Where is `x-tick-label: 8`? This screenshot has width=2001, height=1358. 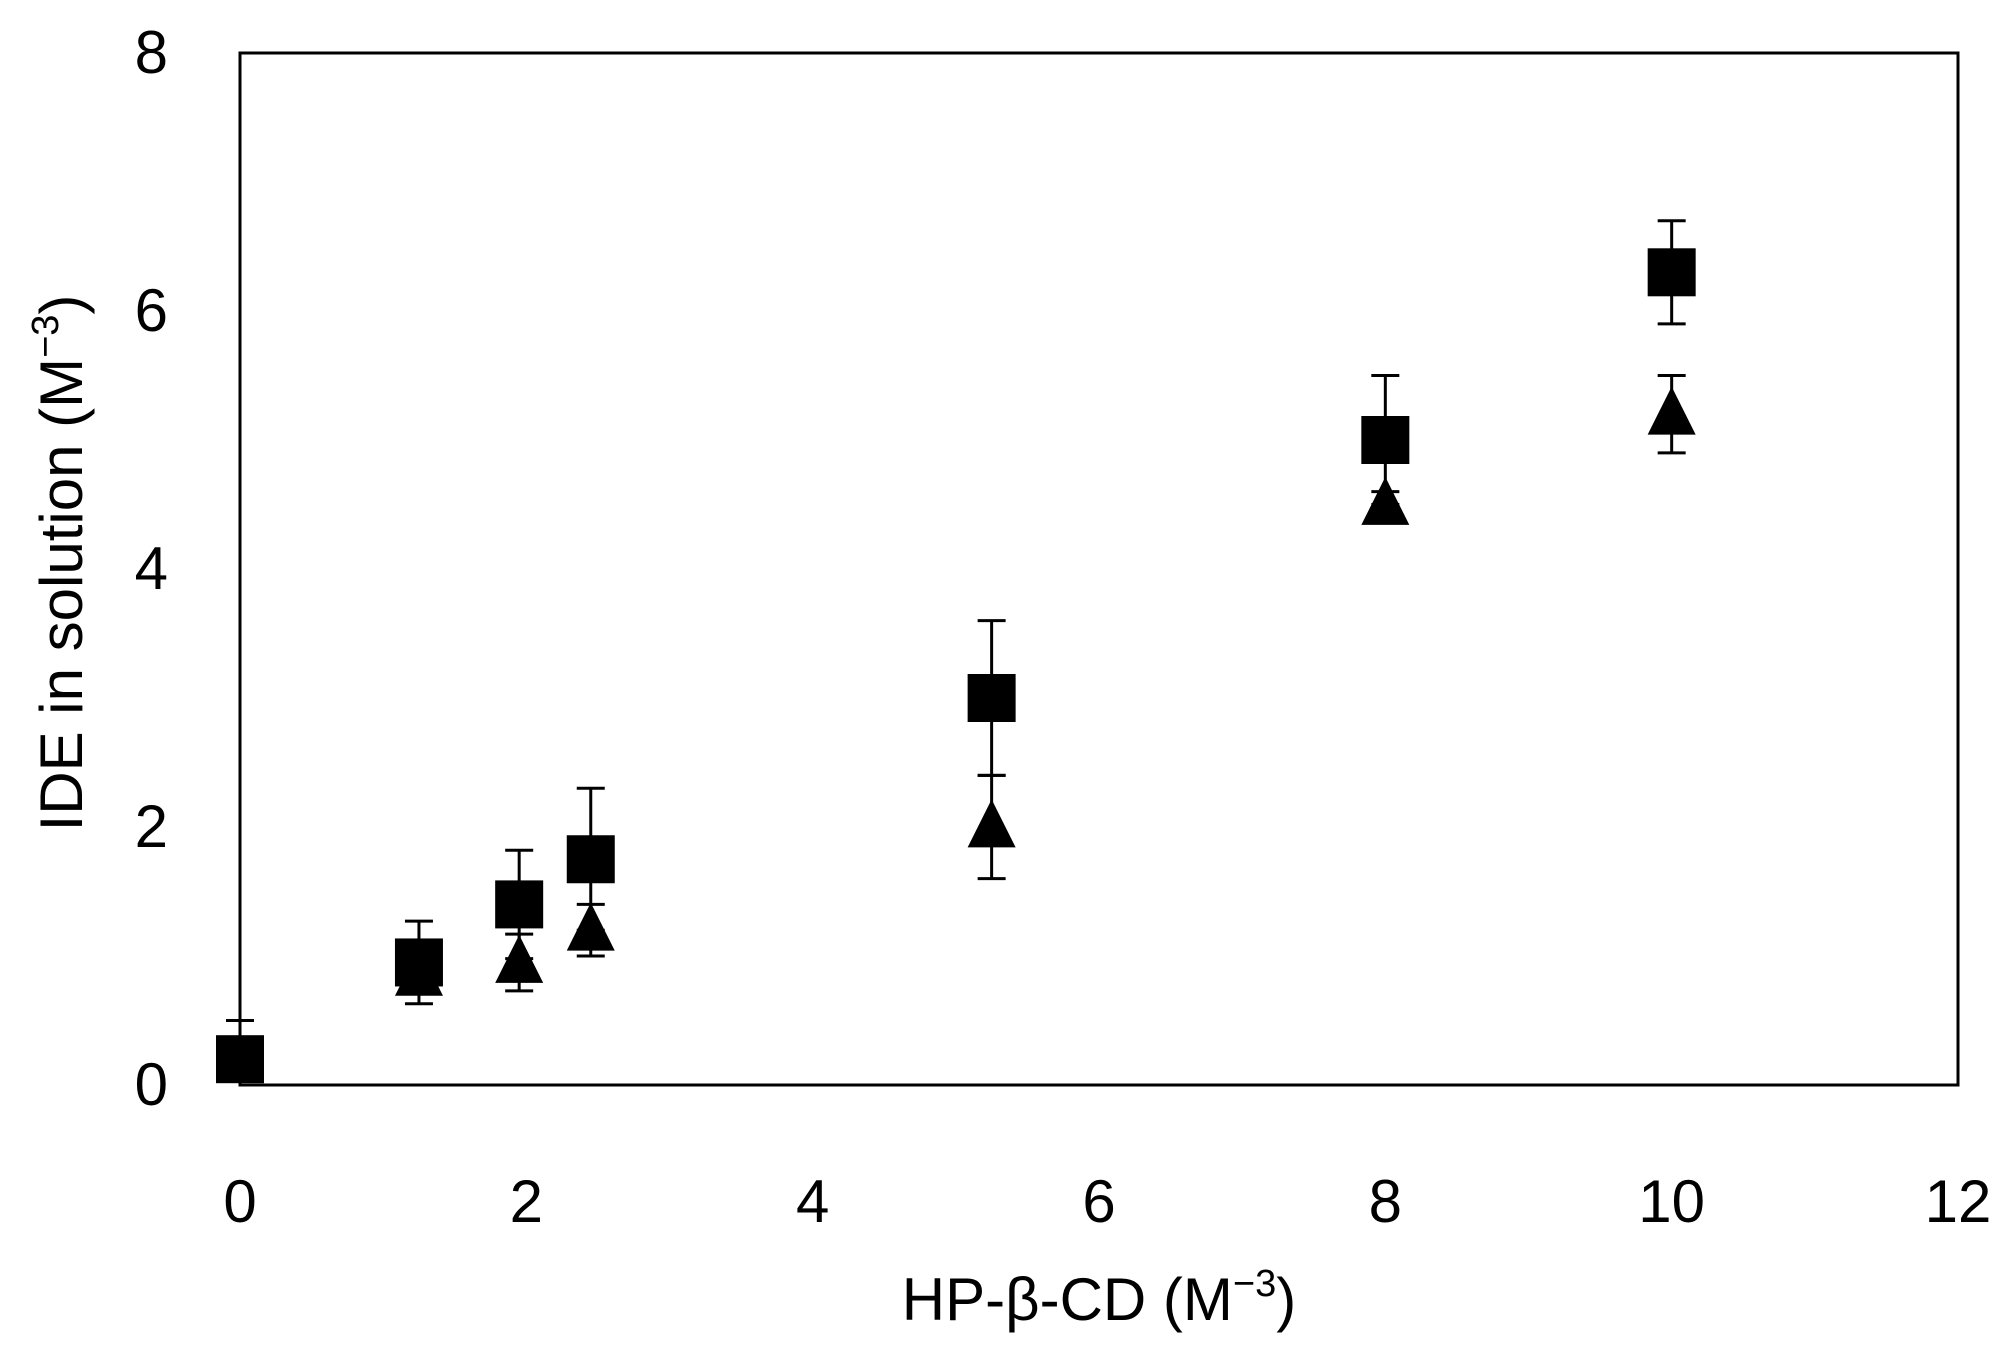
x-tick-label: 8 is located at coordinates (1385, 1201).